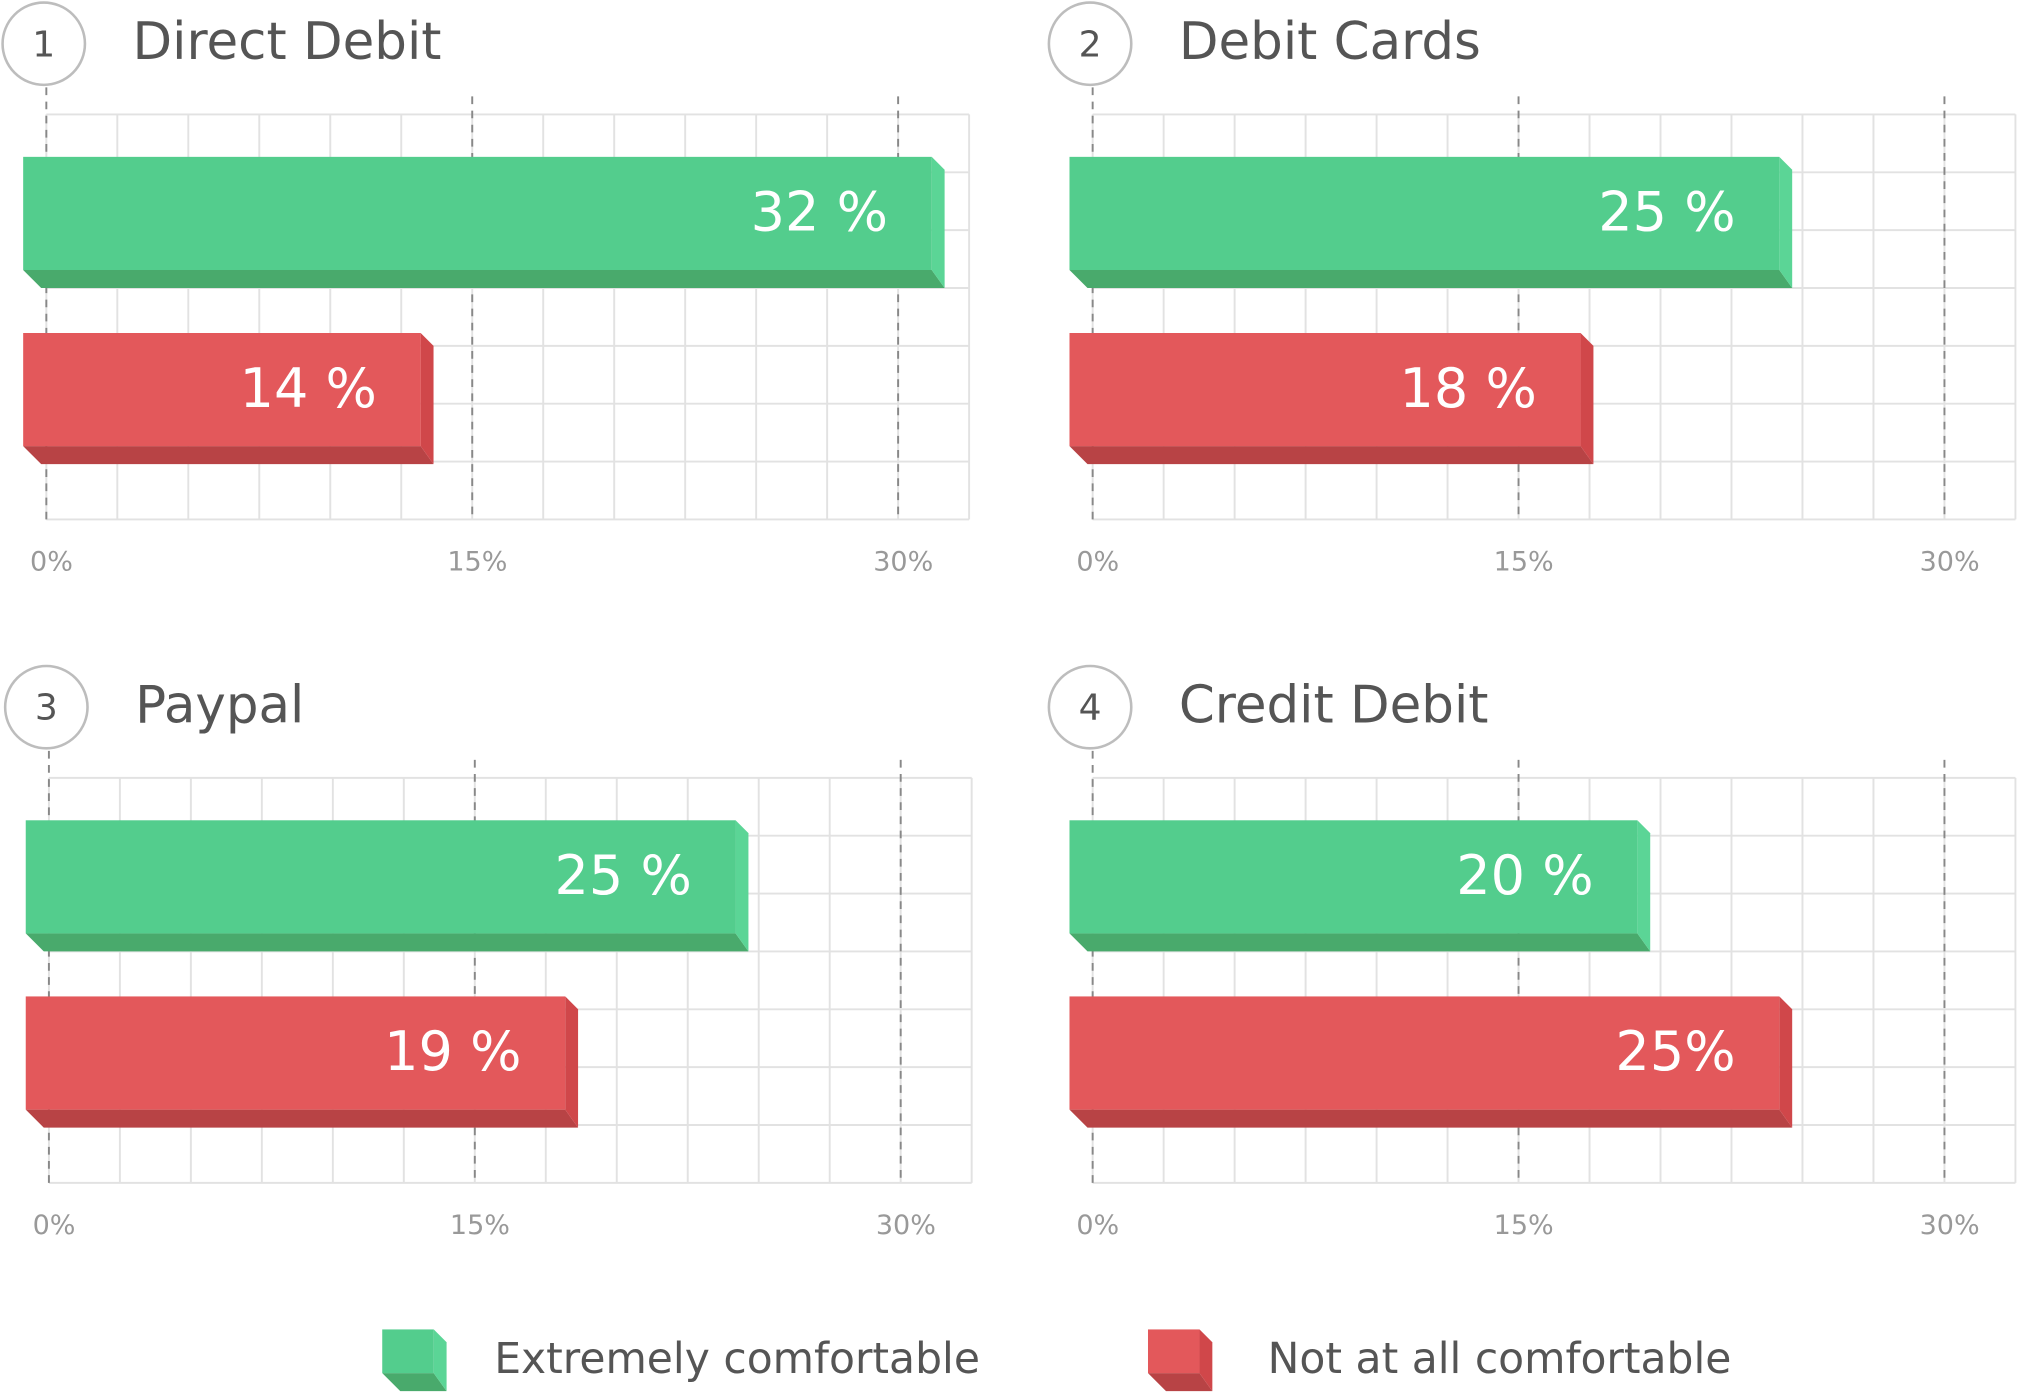 The image size is (2018, 1395). I want to click on chart-number: 2, so click(1090, 44).